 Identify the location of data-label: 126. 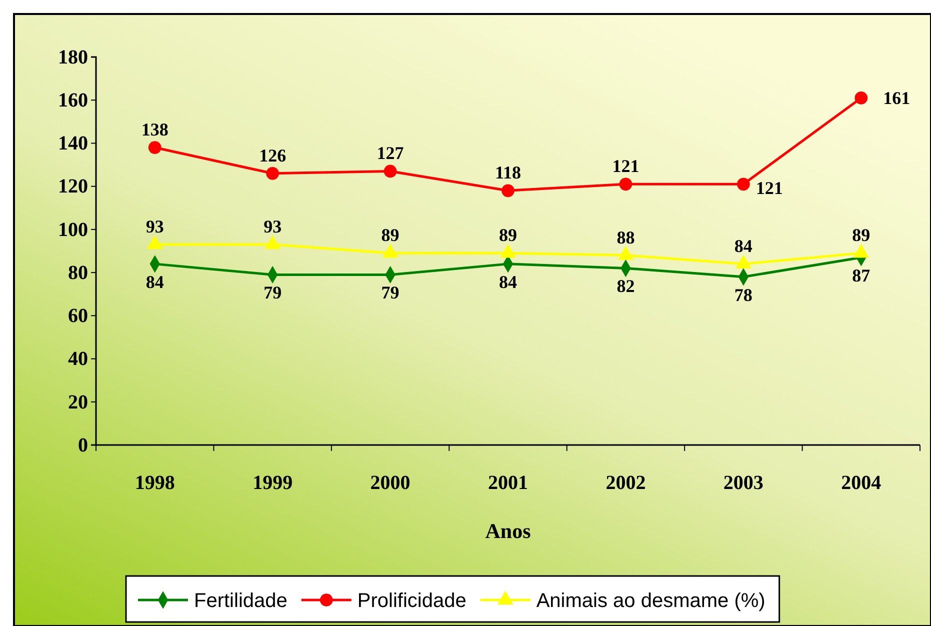
(272, 155).